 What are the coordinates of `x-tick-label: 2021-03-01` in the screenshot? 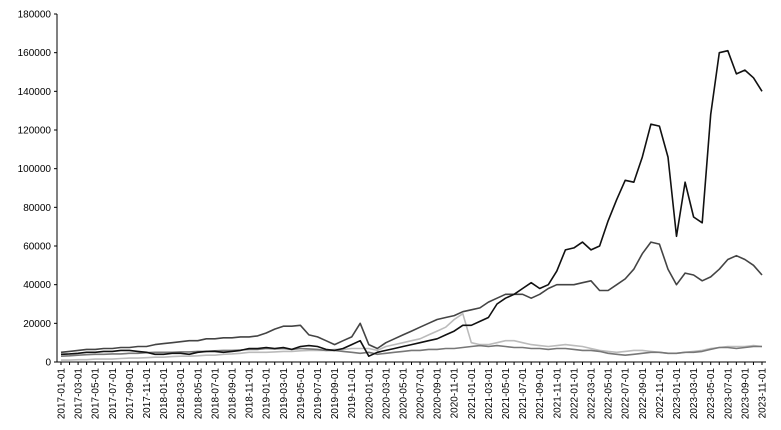 It's located at (489, 394).